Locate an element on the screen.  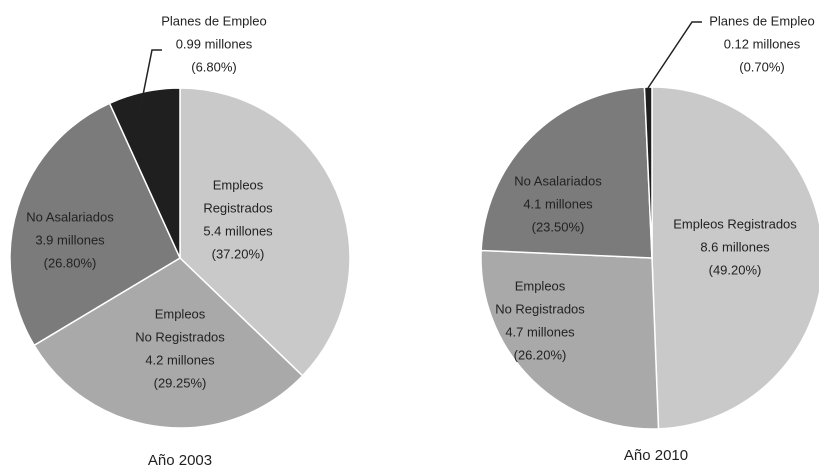
amount-label: 4.7 millones is located at coordinates (540, 331).